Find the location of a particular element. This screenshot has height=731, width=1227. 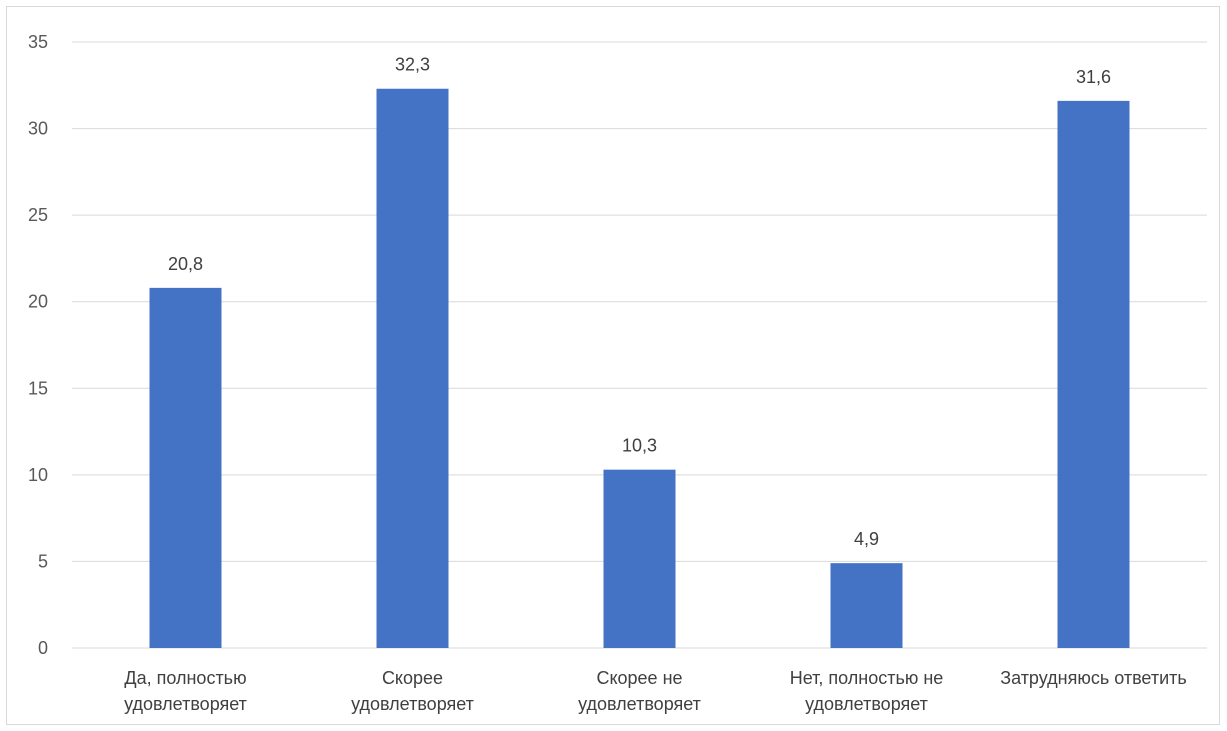

data-label: 4,9 is located at coordinates (866, 539).